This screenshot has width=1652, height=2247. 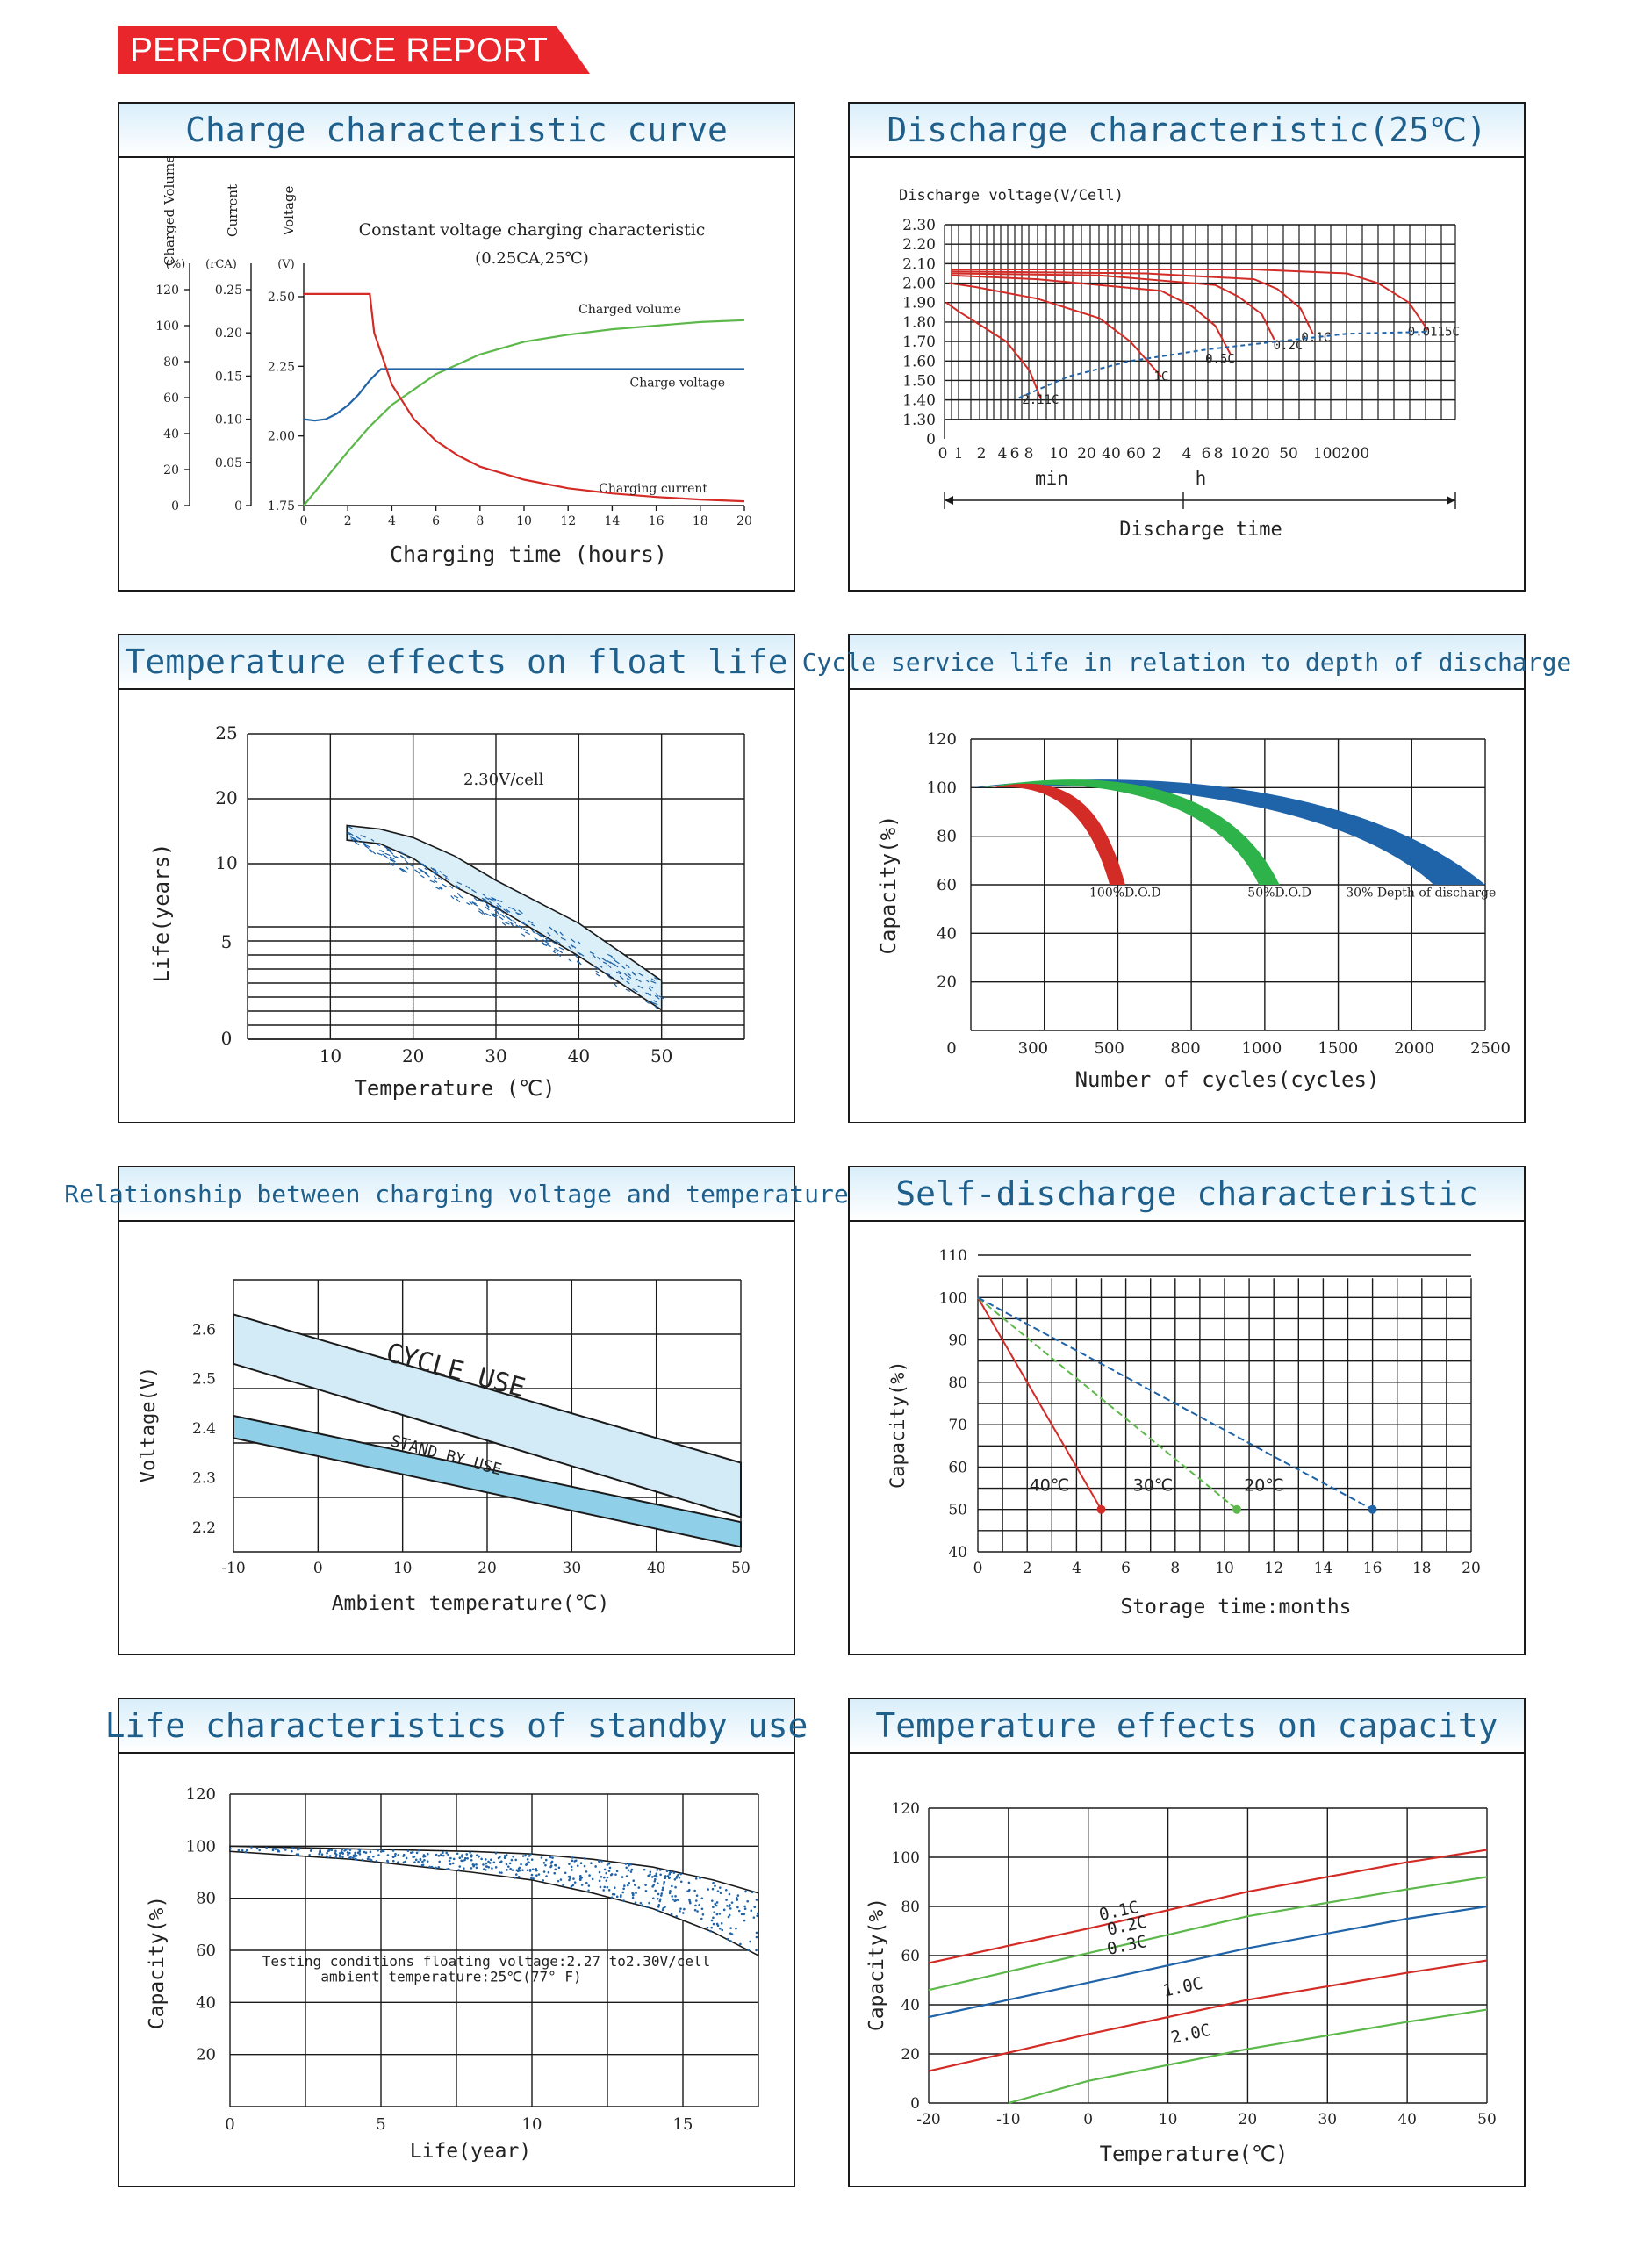 I want to click on sb-y-tick: 60, so click(x=206, y=1951).